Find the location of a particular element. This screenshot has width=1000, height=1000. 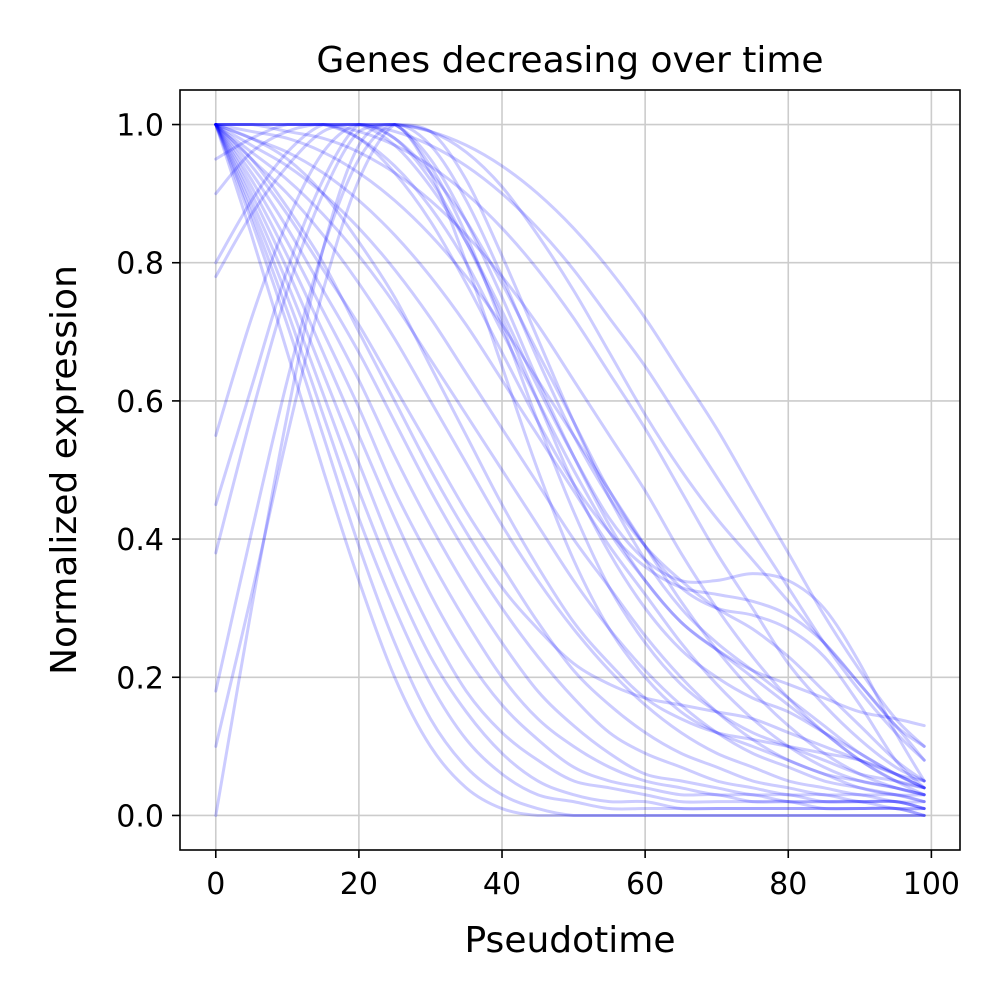

y-axis-label: Normalized expression is located at coordinates (64, 470).